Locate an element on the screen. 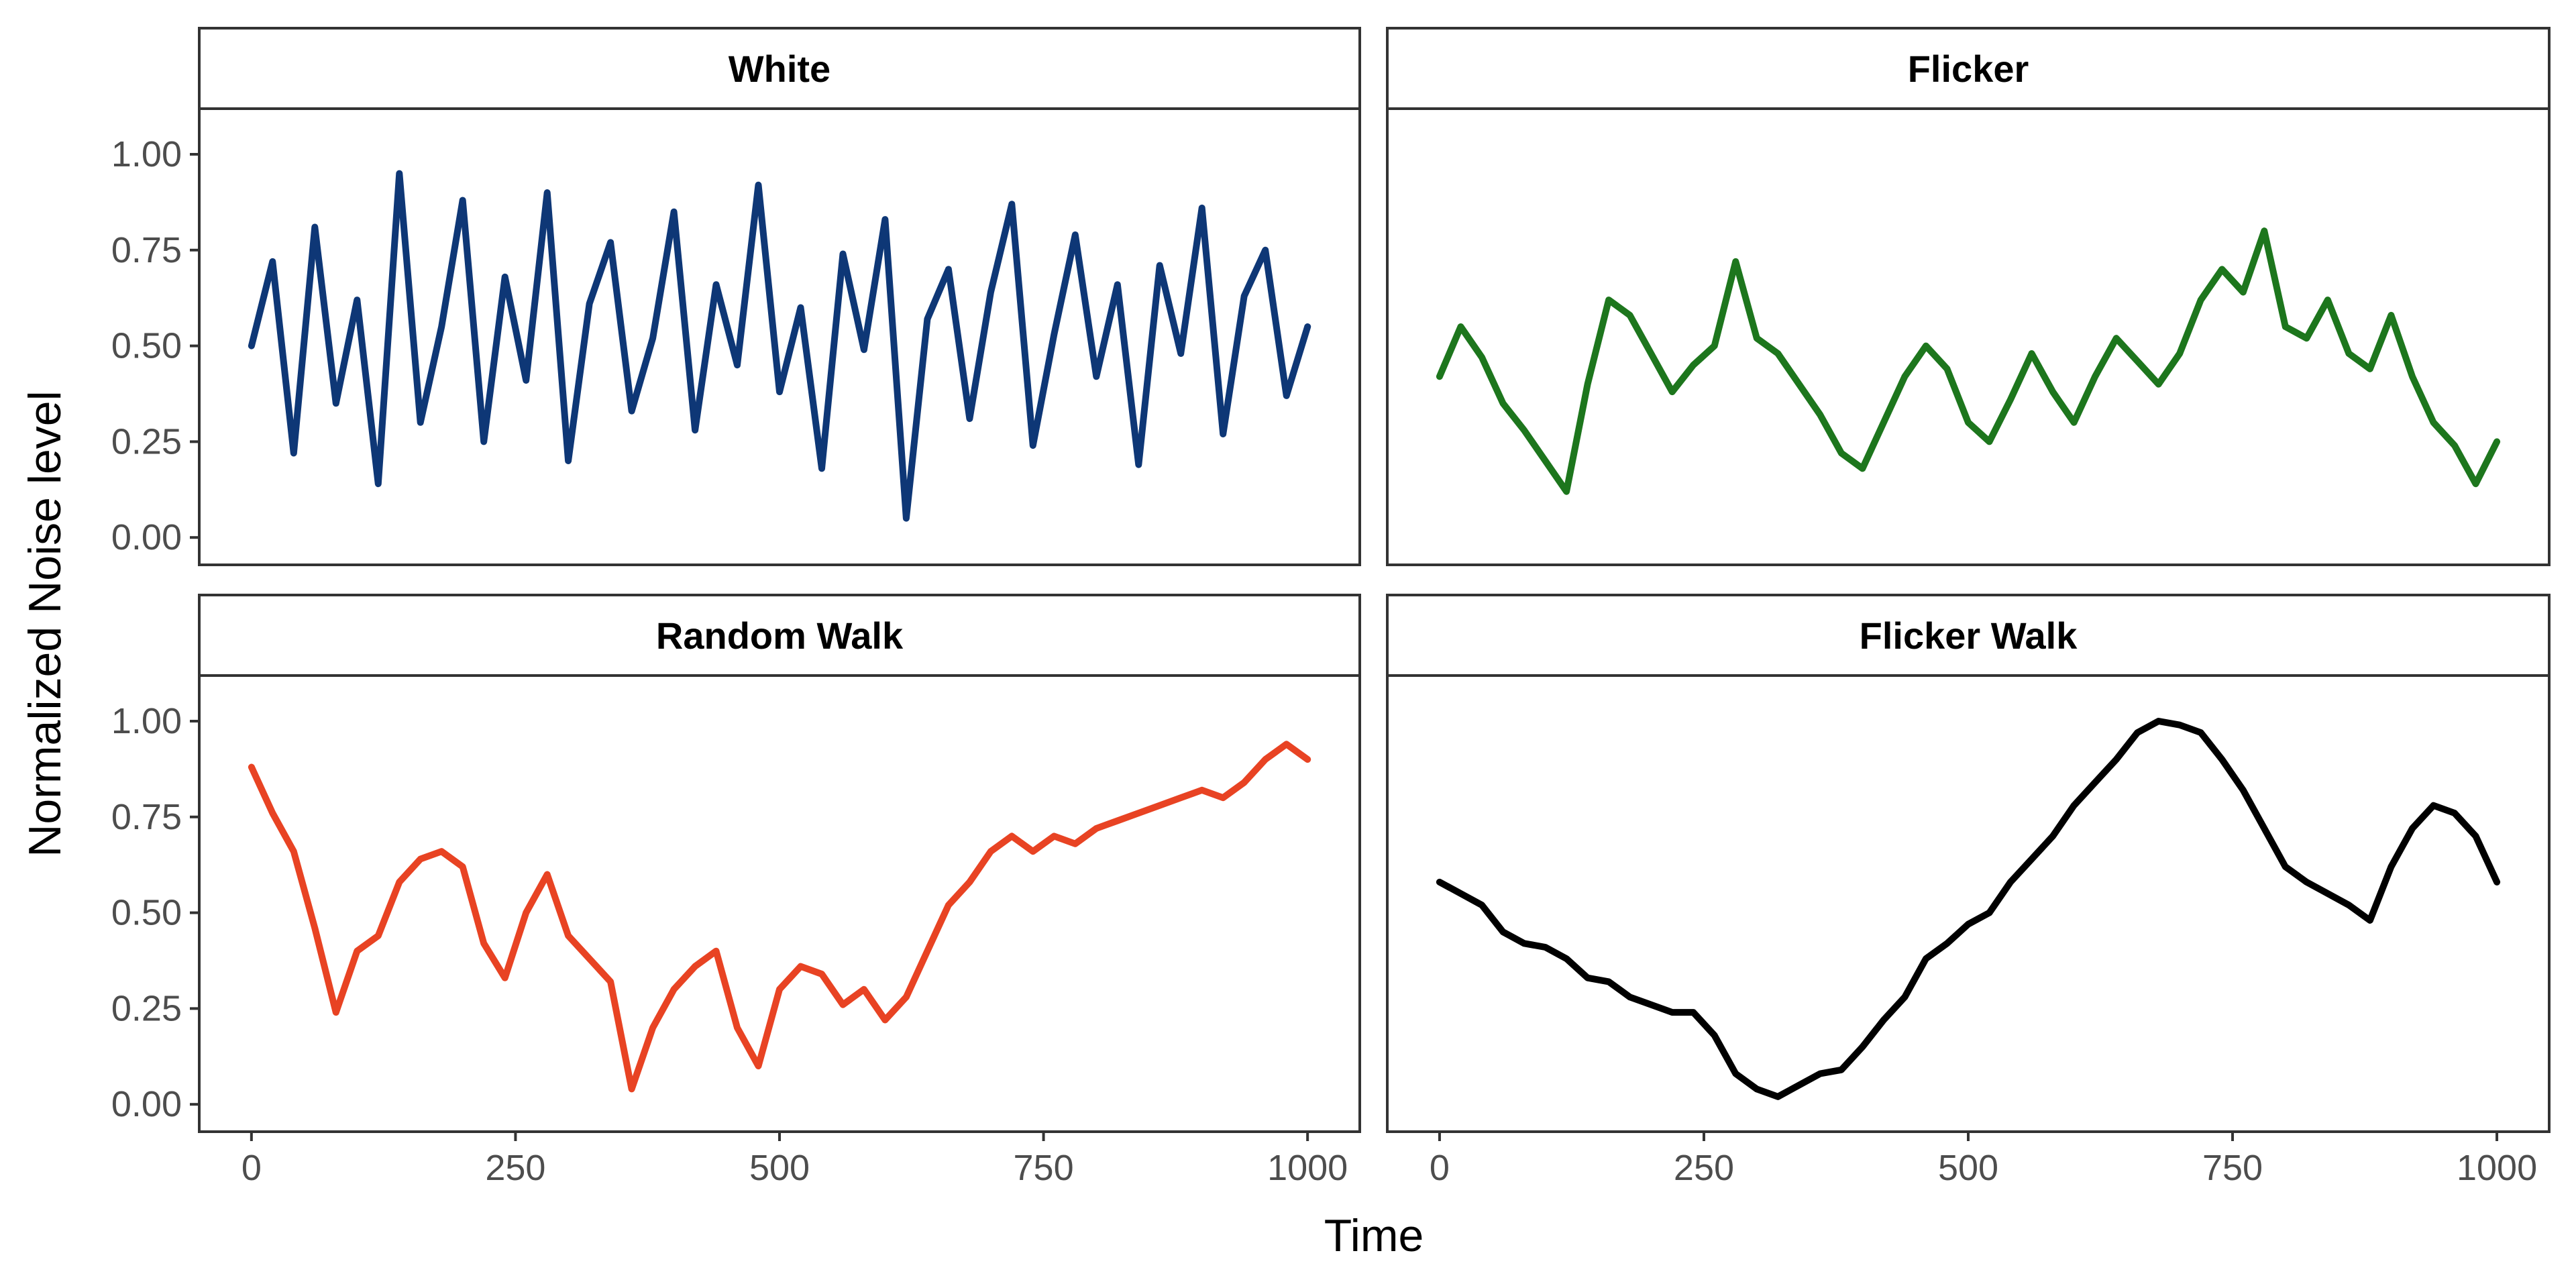  series-line-flicker is located at coordinates (1968, 361).